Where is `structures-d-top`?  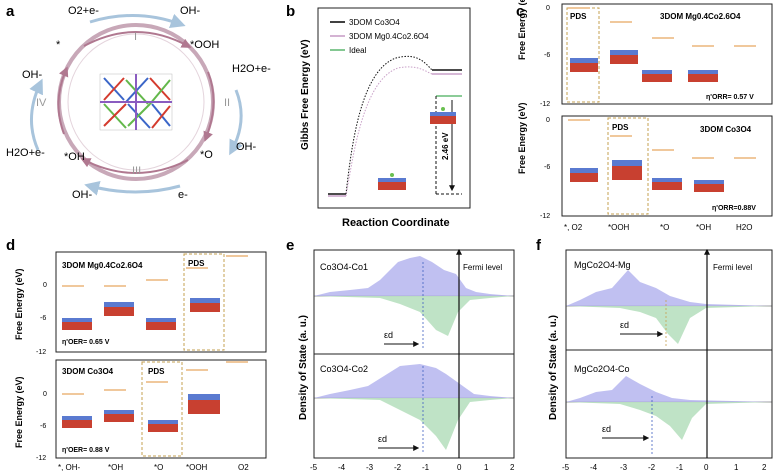
structures-d-top is located at coordinates (141, 314).